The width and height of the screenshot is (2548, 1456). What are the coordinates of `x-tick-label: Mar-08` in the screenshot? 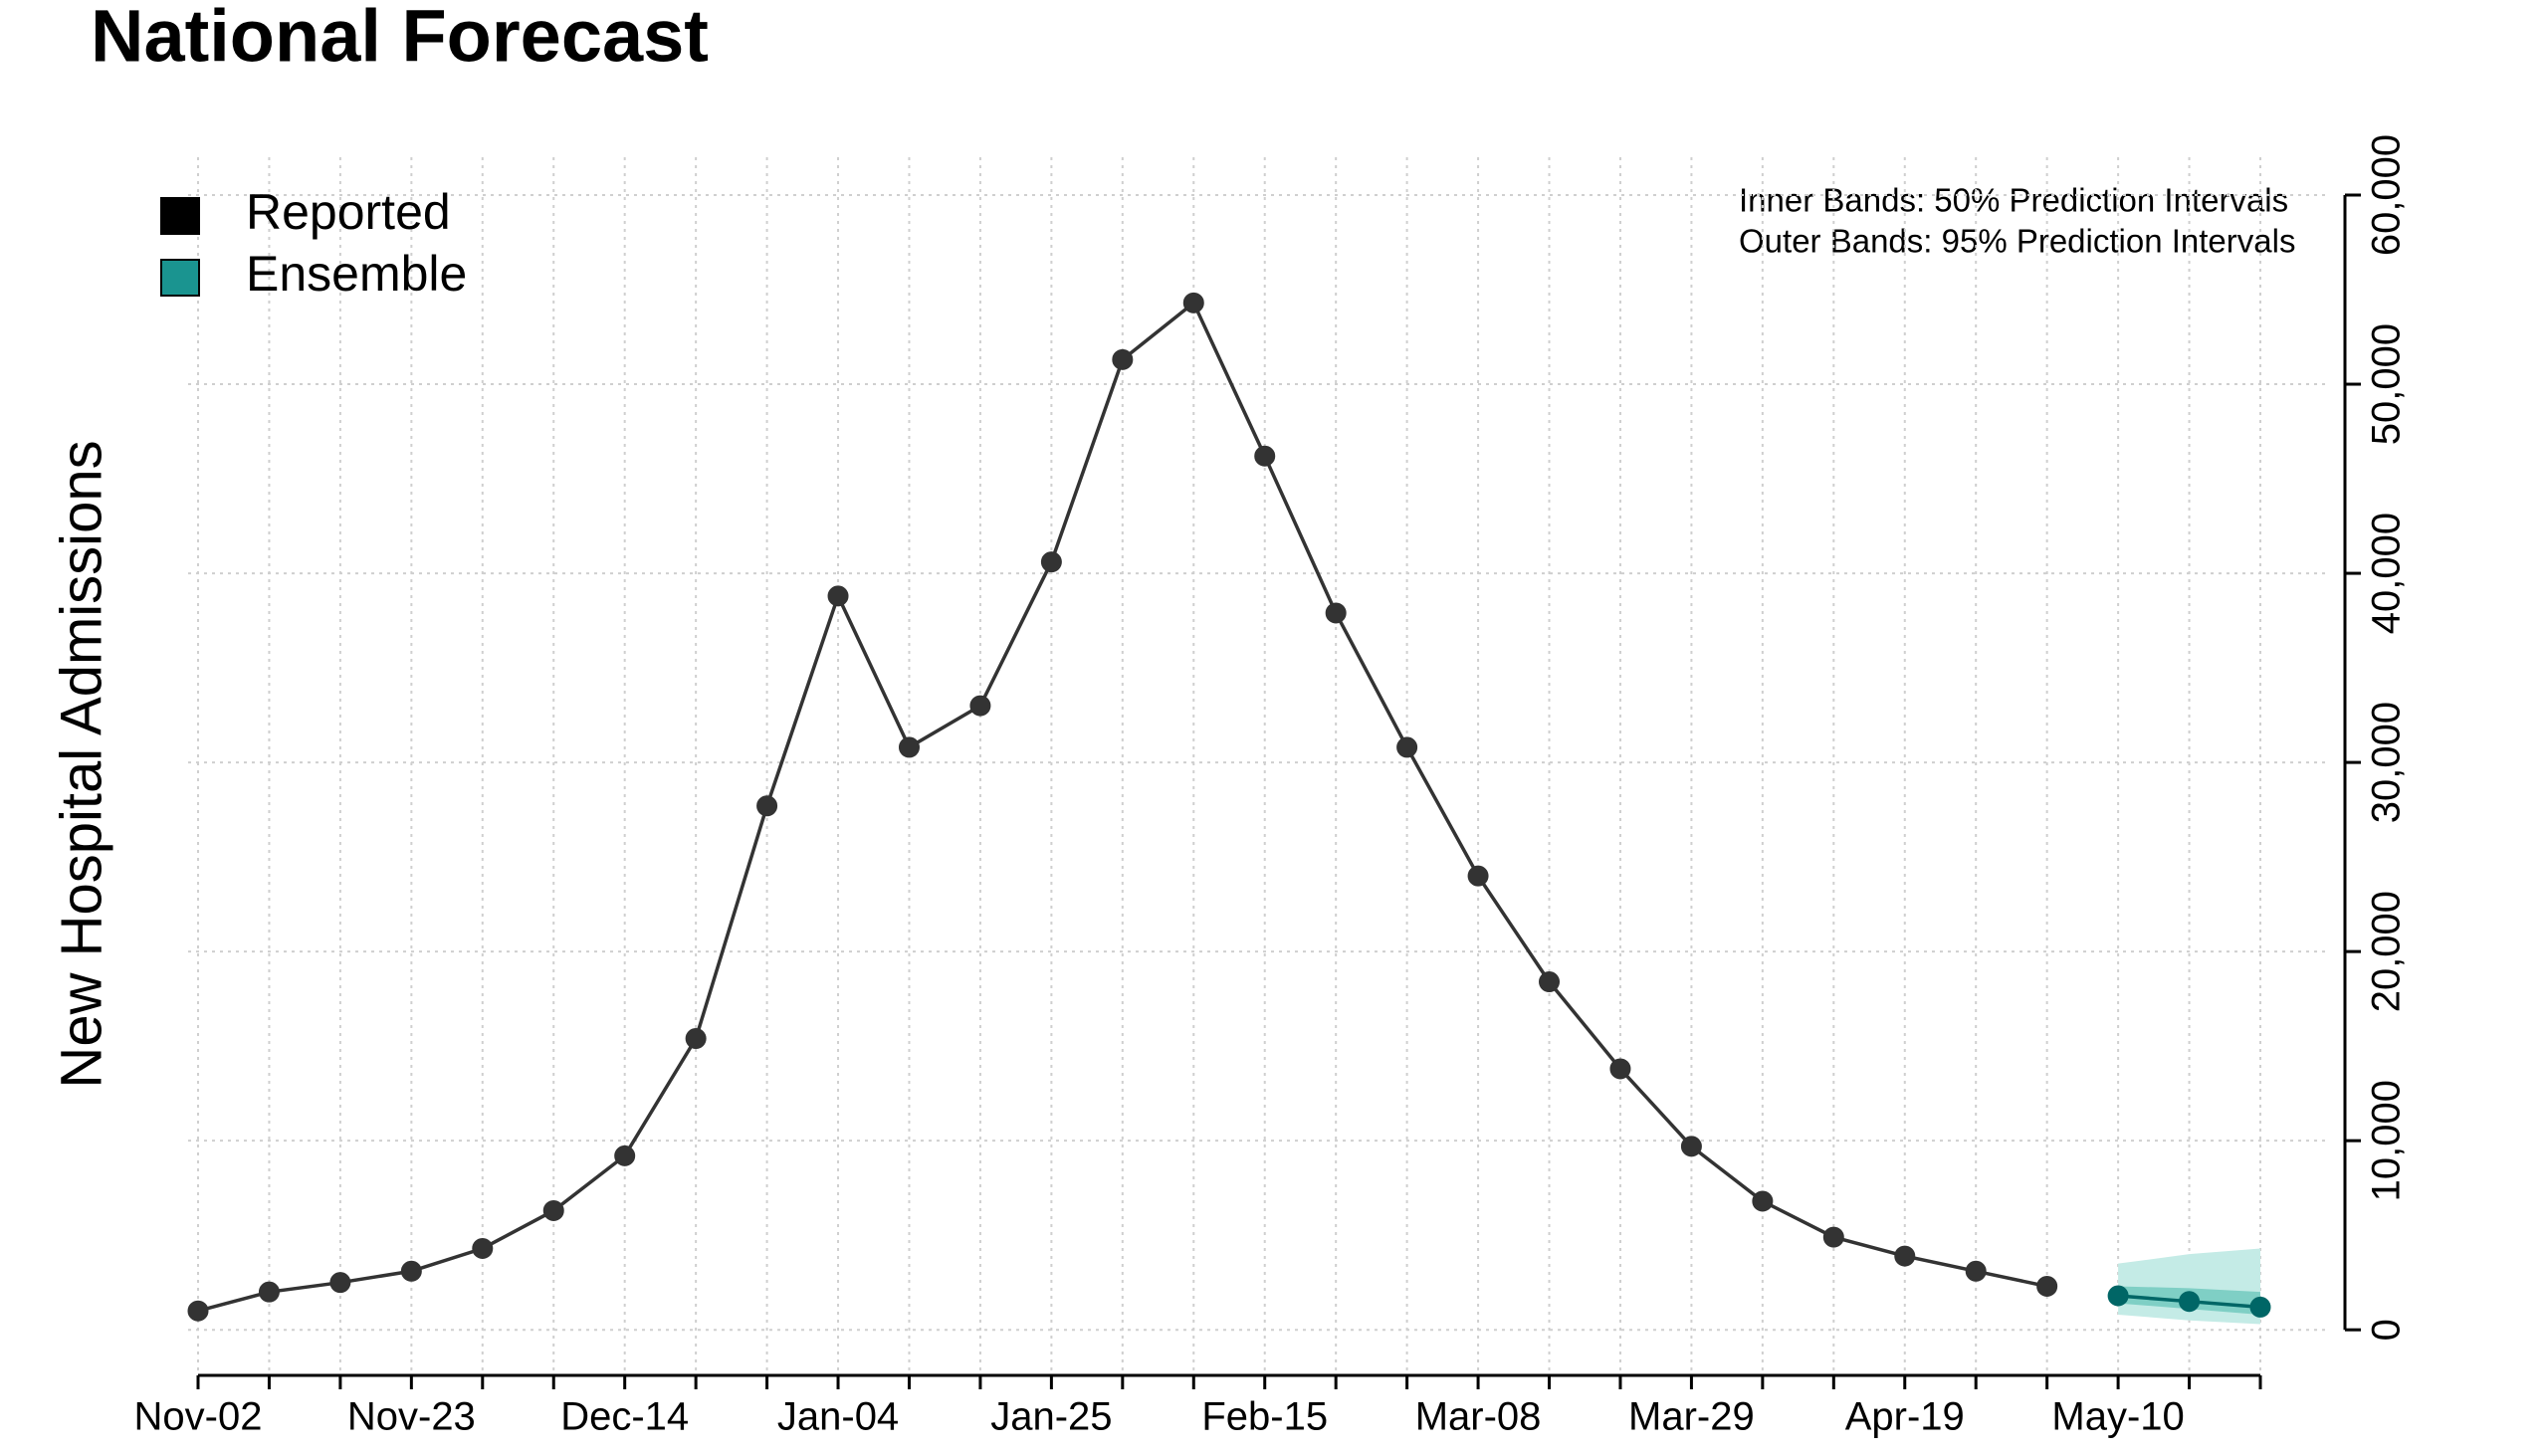 It's located at (1478, 1417).